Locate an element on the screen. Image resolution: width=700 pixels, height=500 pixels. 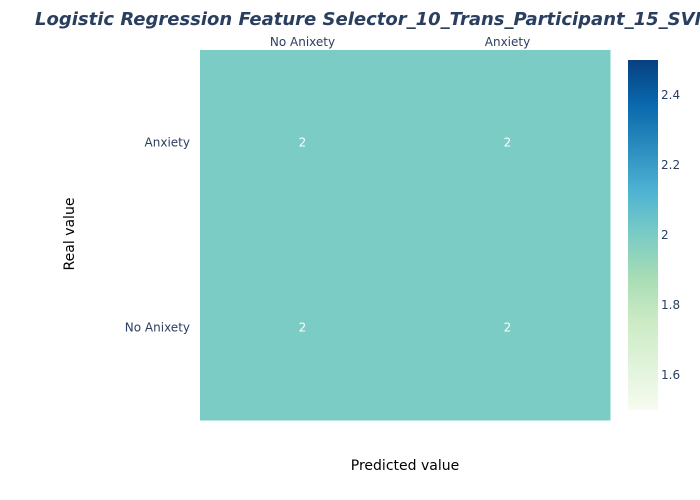
cell-value-label-1-0: 2 is located at coordinates (303, 328).